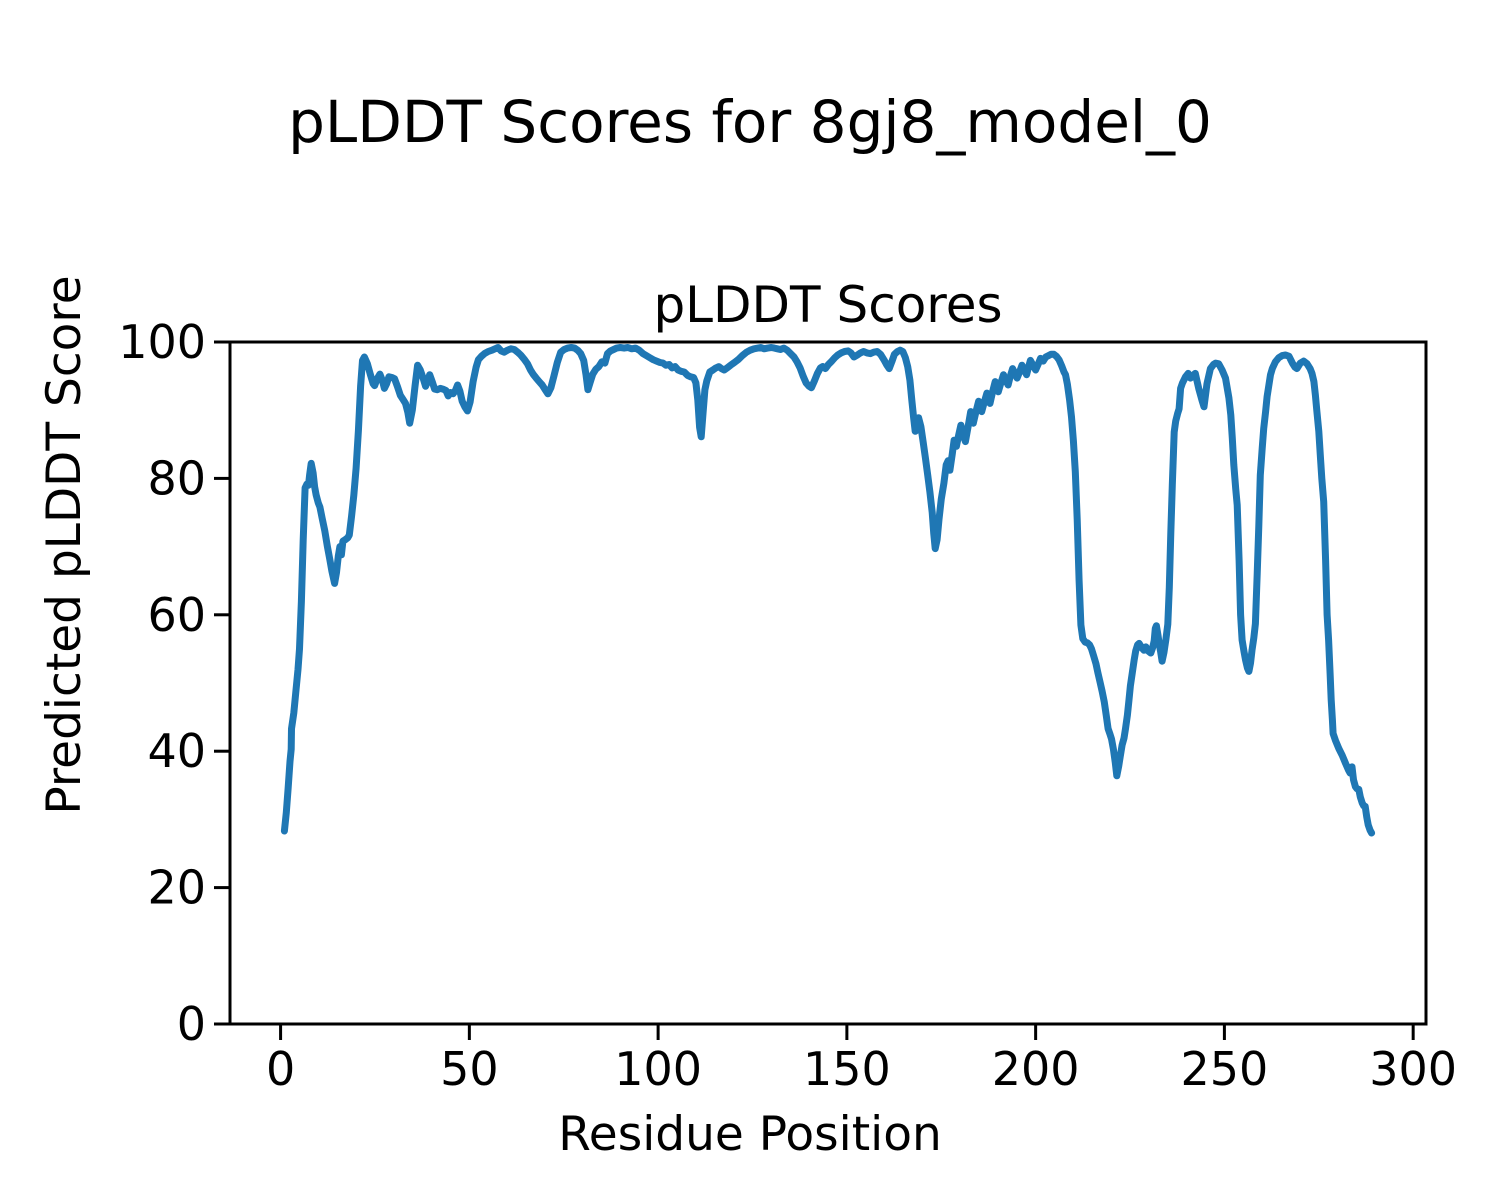 This screenshot has height=1204, width=1500. What do you see at coordinates (1036, 1069) in the screenshot?
I see `x-tick-label: 200` at bounding box center [1036, 1069].